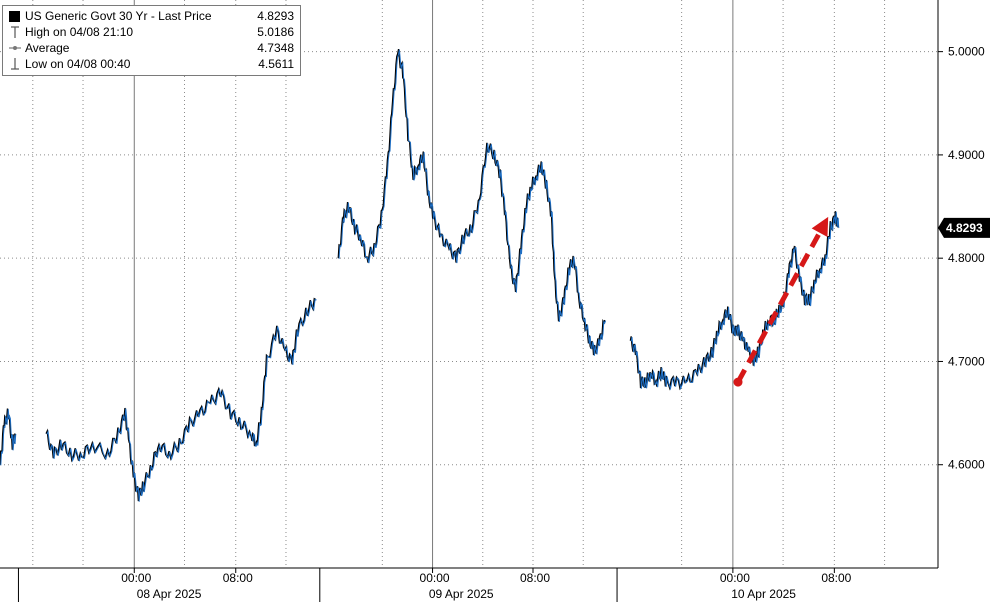  Describe the element at coordinates (966, 465) in the screenshot. I see `y-tick-label: 4.6000` at that location.